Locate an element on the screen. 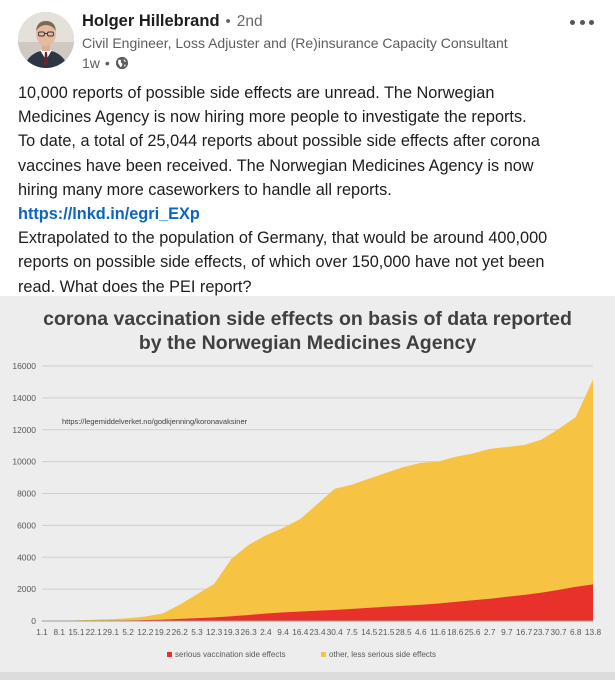  x-tick-label: 9.4 is located at coordinates (283, 632).